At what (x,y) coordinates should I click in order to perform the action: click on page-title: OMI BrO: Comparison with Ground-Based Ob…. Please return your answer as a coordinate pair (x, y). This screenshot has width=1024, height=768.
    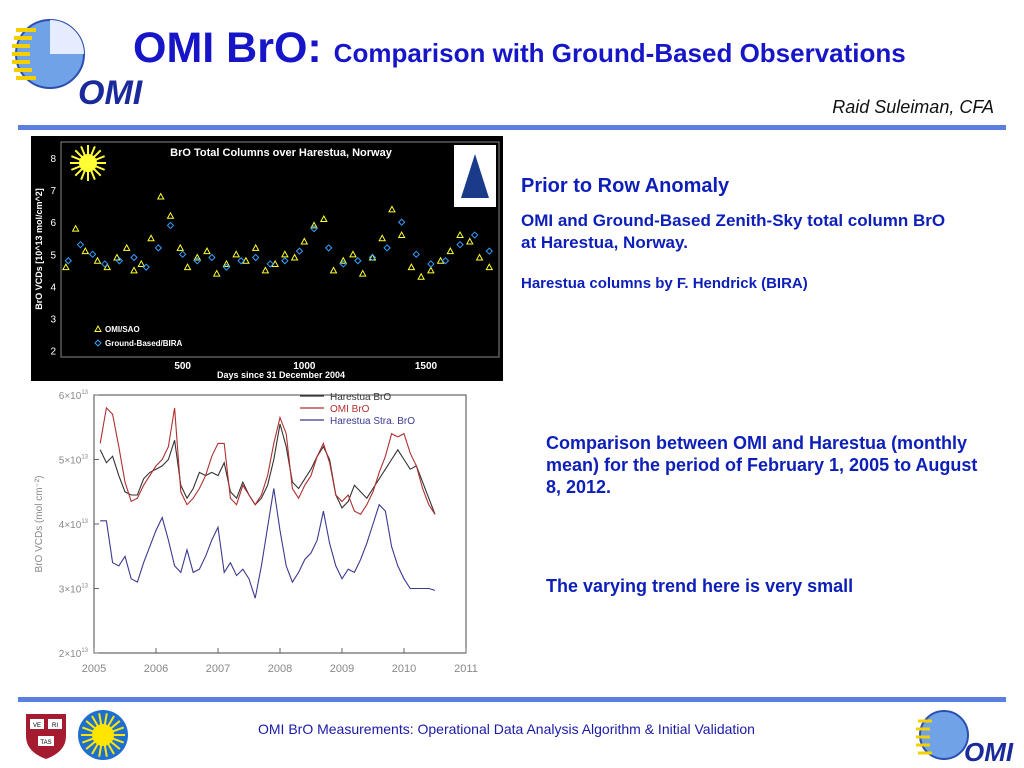
    Looking at the image, I should click on (519, 48).